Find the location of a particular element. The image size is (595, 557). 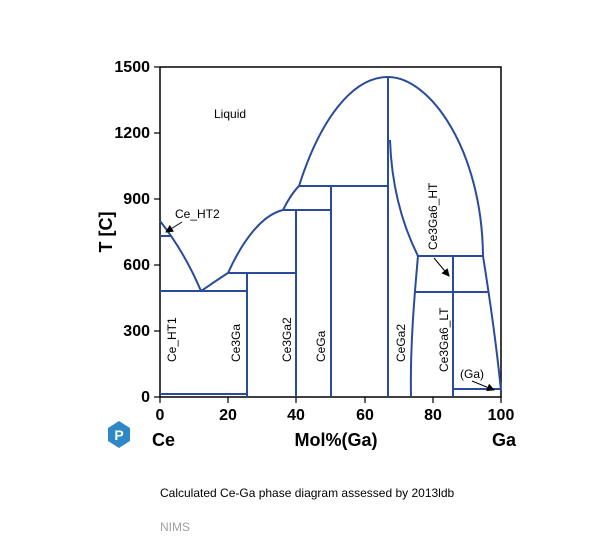

phase-label-ce3ga2: Ce3Ga2 is located at coordinates (287, 339).